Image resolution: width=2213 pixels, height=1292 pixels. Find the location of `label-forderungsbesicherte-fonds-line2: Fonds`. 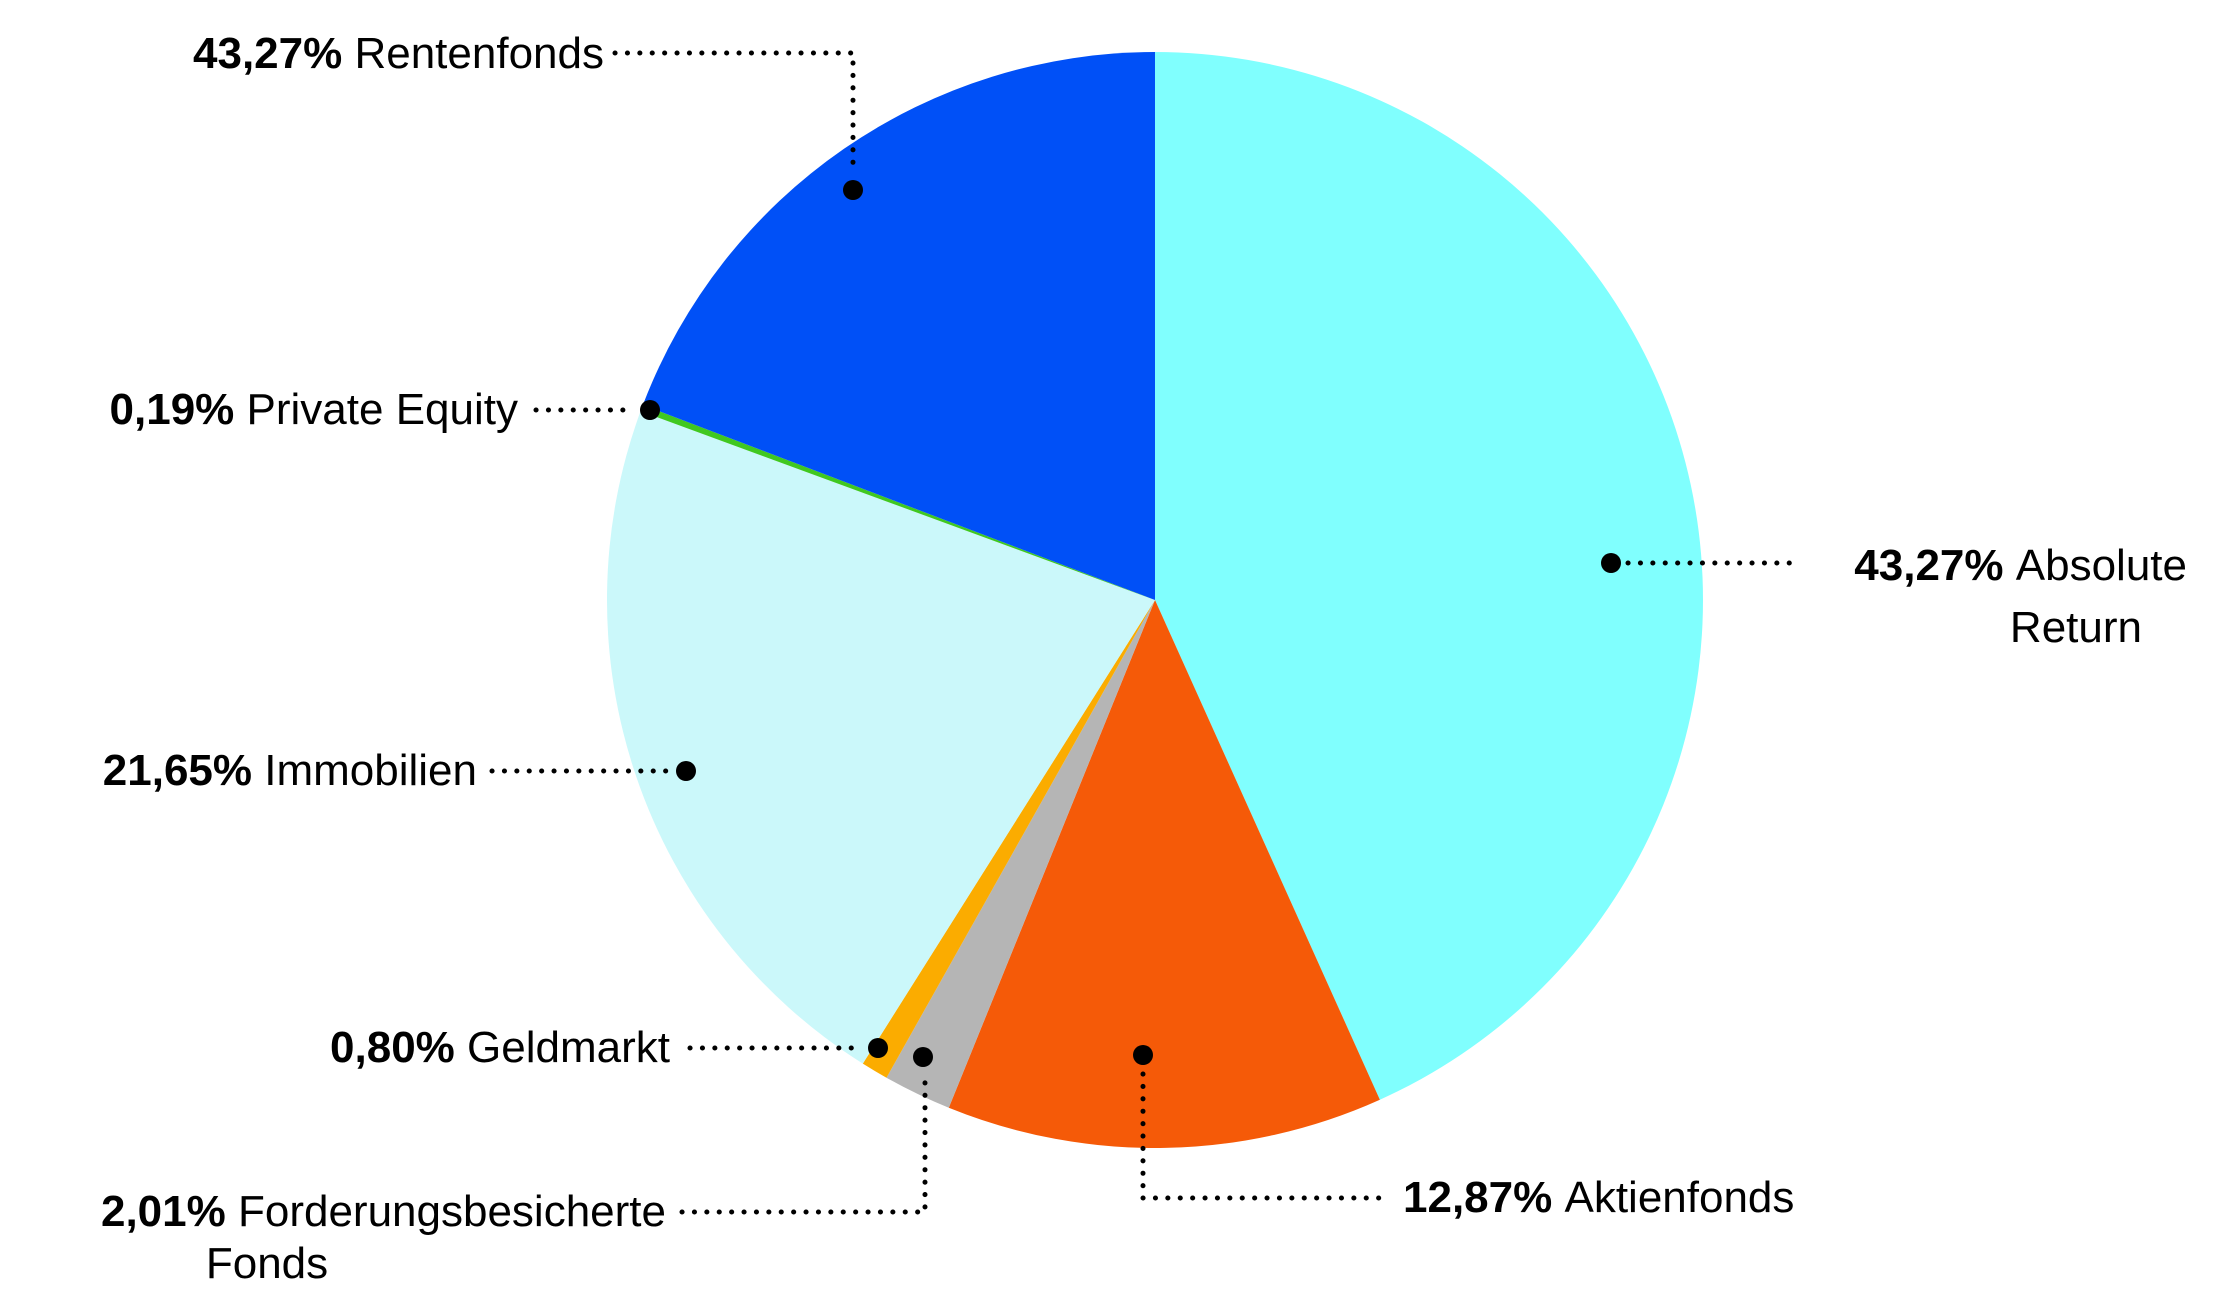

label-forderungsbesicherte-fonds-line2: Fonds is located at coordinates (267, 1263).